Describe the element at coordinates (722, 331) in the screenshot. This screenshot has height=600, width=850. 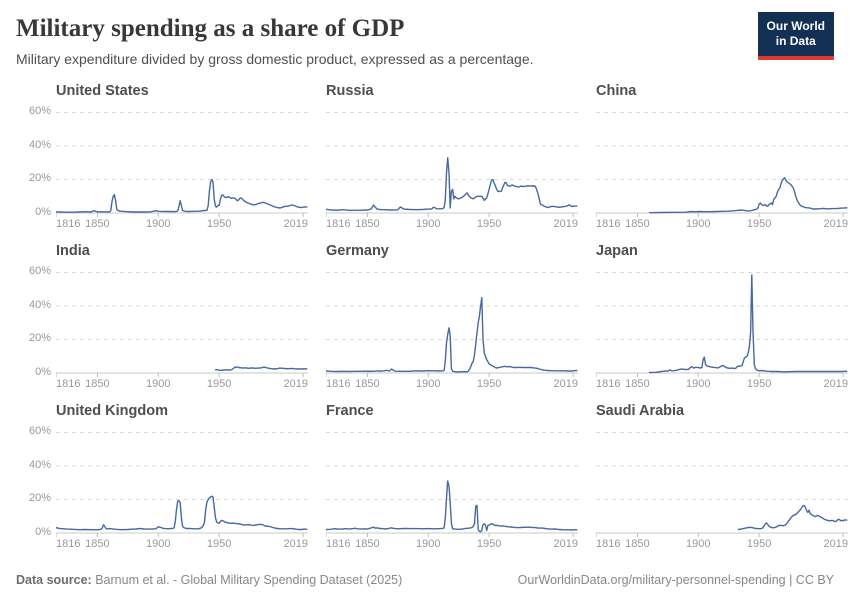
I see `line-chart-japan: 1816 1850 1900 1950 2019` at that location.